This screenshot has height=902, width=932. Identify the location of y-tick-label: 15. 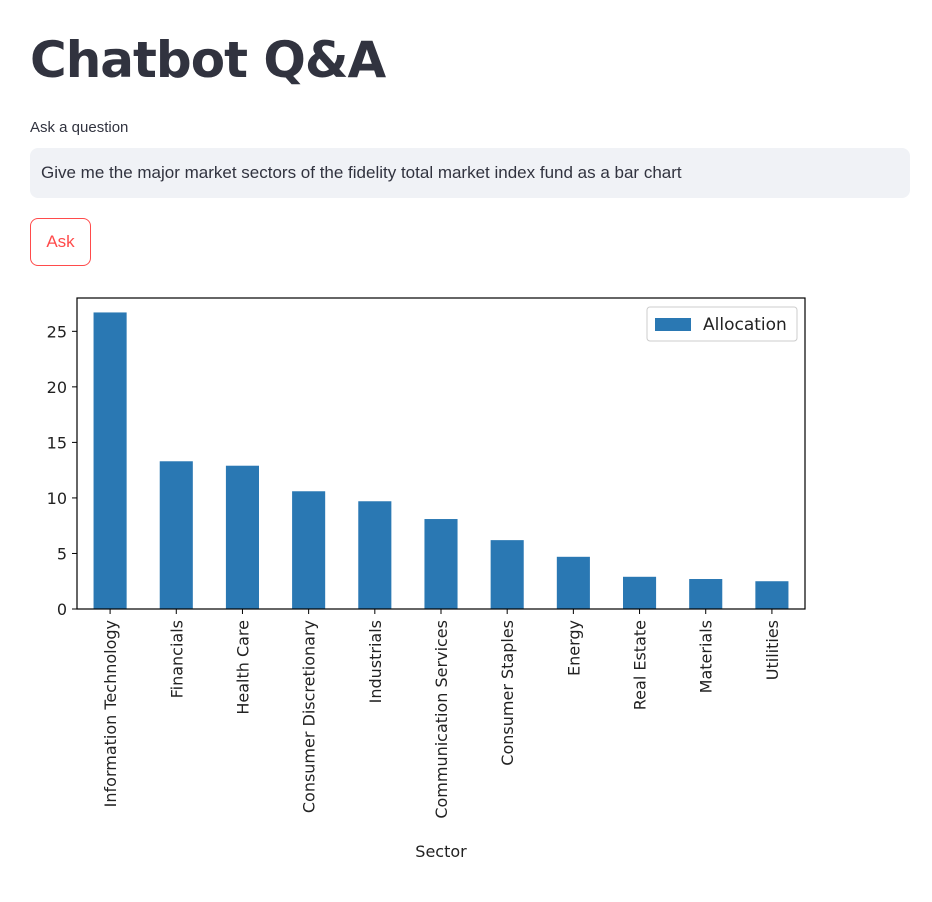
(57, 442).